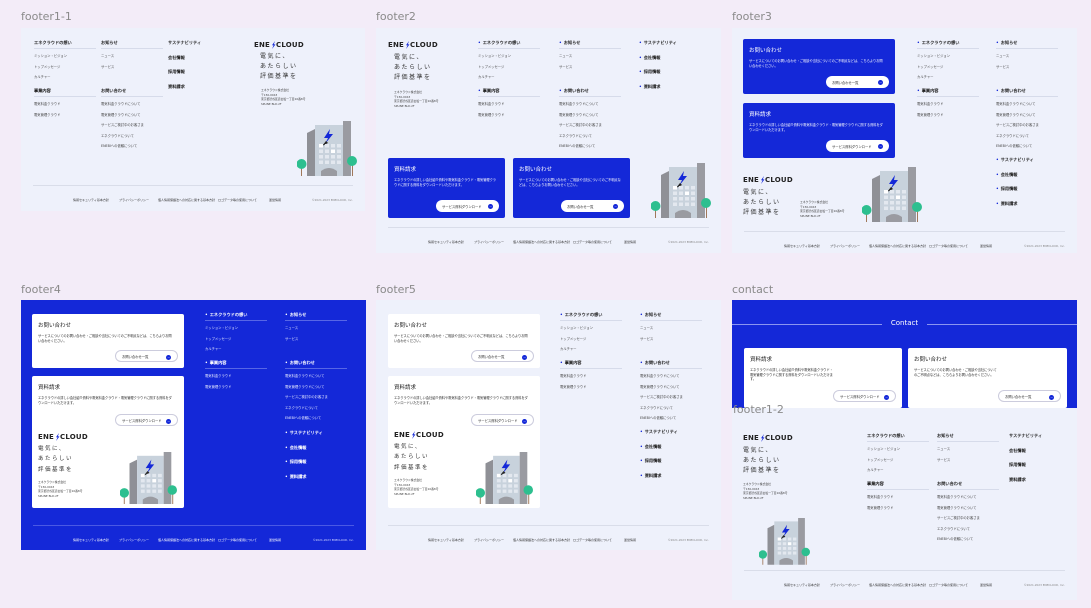 This screenshot has height=608, width=1091. What do you see at coordinates (968, 437) in the screenshot?
I see `nav-group-heading: お知らせ` at bounding box center [968, 437].